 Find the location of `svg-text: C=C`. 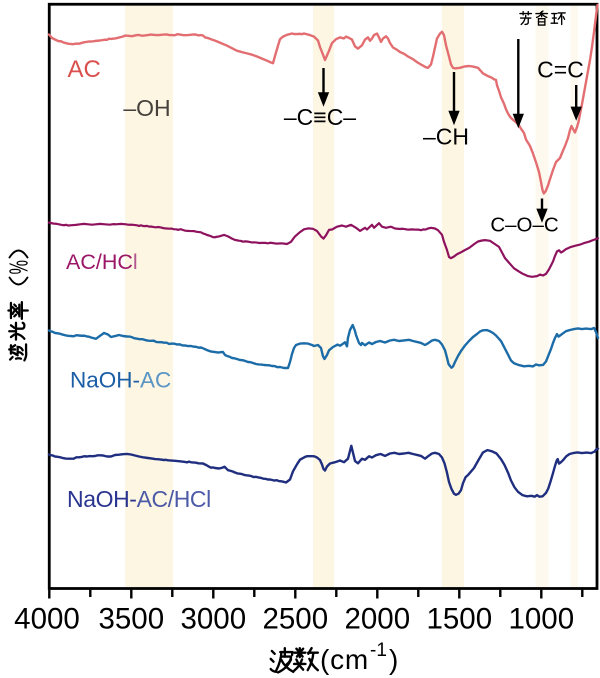

svg-text: C=C is located at coordinates (560, 70).